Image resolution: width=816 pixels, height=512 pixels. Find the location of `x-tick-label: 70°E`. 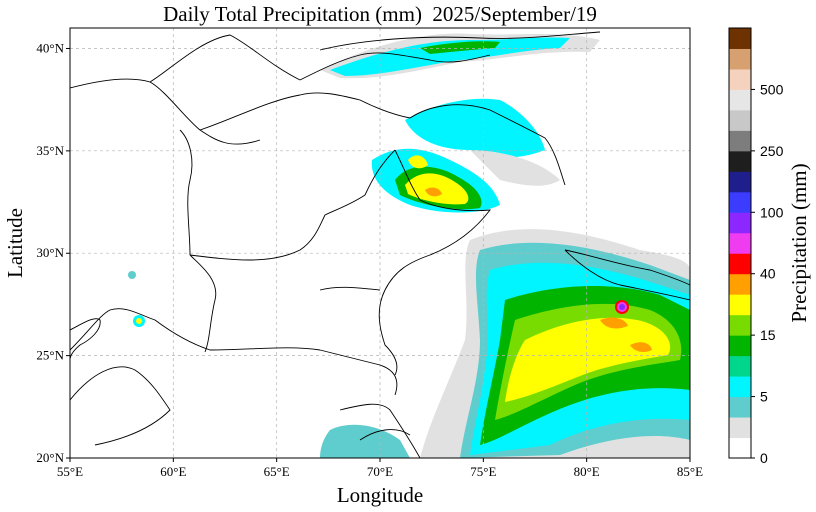

x-tick-label: 70°E is located at coordinates (380, 471).